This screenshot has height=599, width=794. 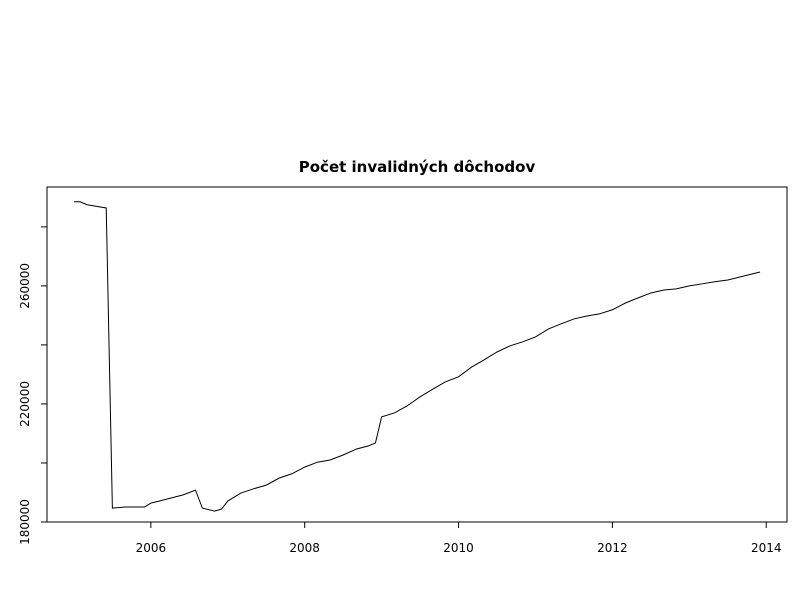 What do you see at coordinates (151, 548) in the screenshot?
I see `x-tick-label: 2006` at bounding box center [151, 548].